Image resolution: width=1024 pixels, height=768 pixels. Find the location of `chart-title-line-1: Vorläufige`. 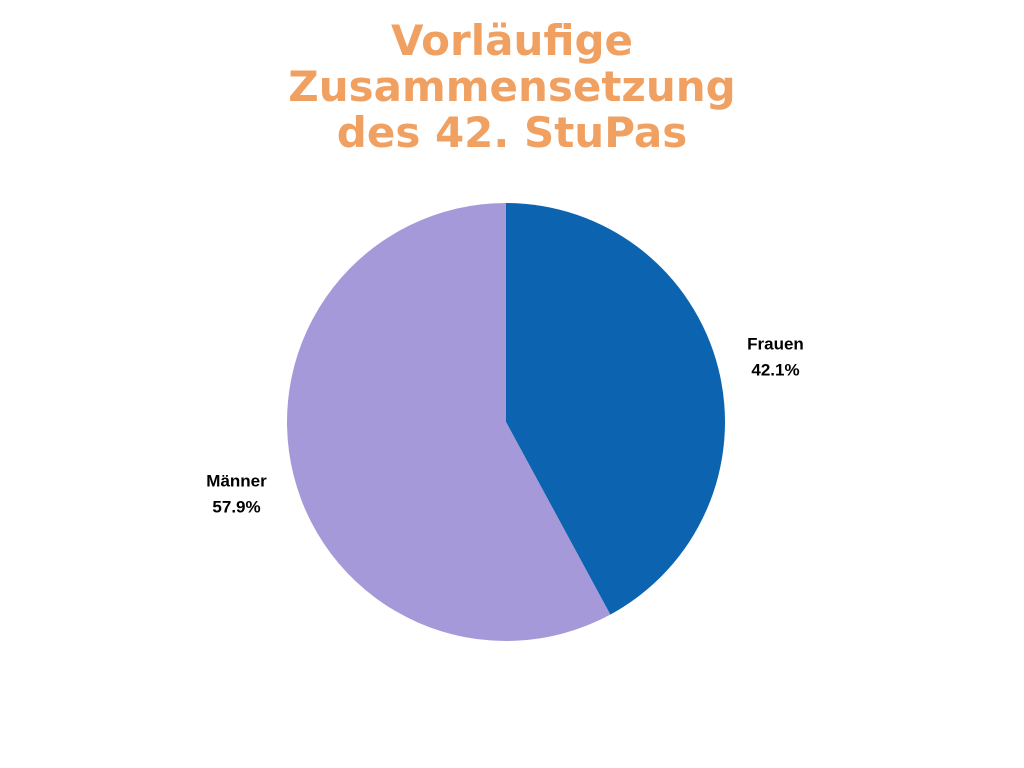

chart-title-line-1: Vorläufige is located at coordinates (512, 40).